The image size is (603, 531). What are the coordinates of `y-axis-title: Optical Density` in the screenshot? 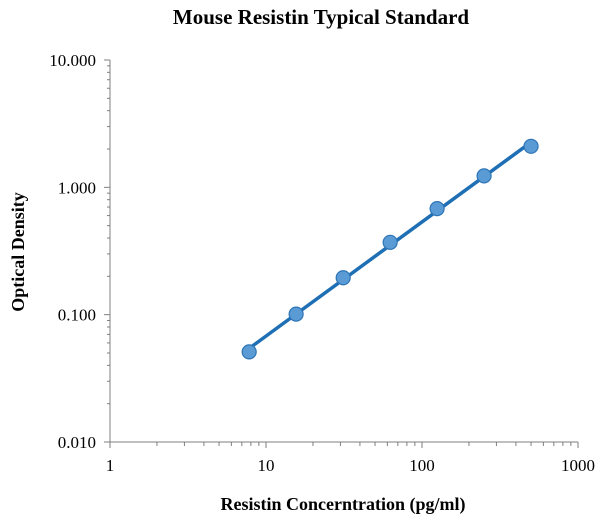 It's located at (18, 252).